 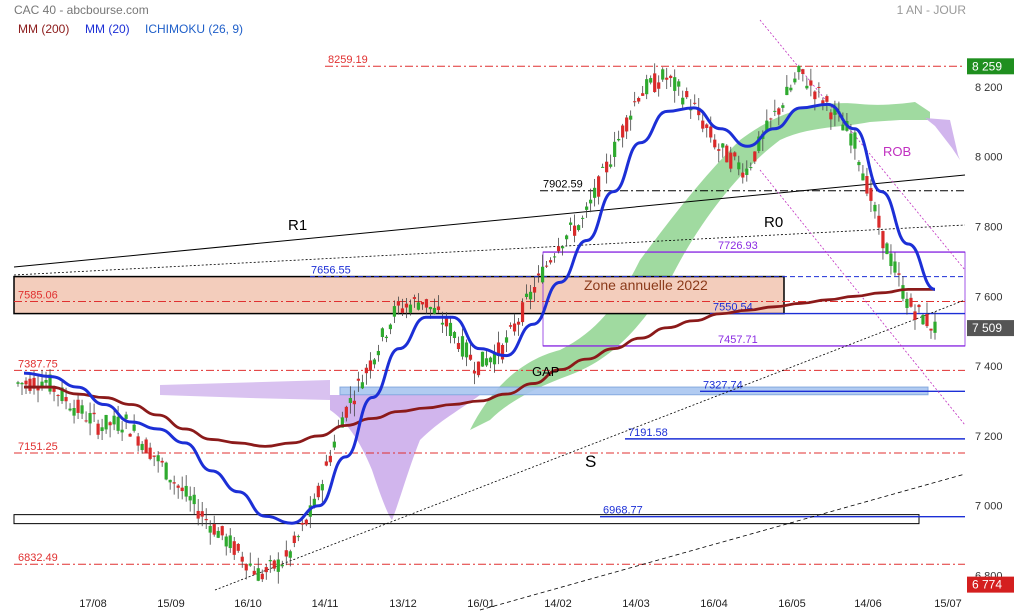 What do you see at coordinates (38, 364) in the screenshot?
I see `level-label-7: 7387.75` at bounding box center [38, 364].